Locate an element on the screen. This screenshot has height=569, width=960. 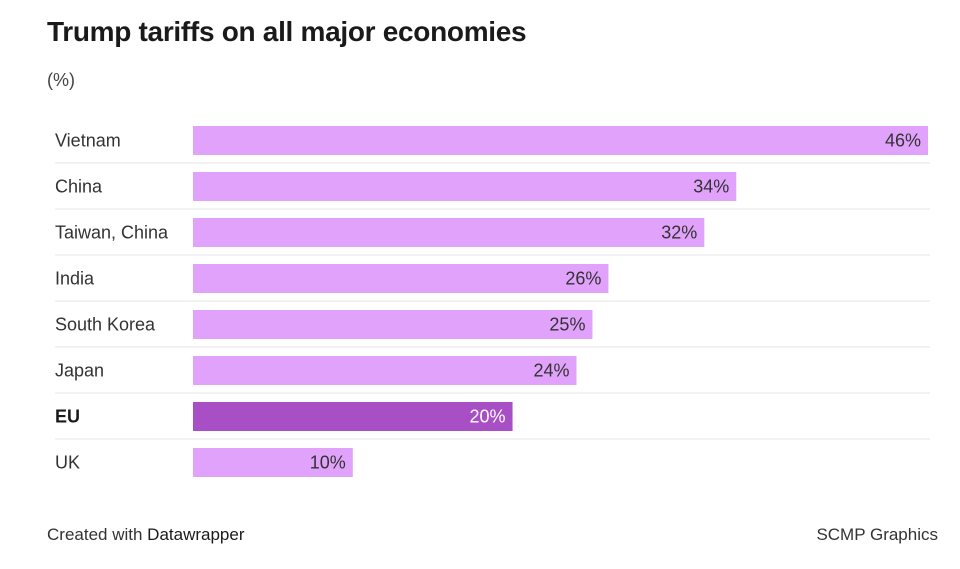
category-label-south-korea: South Korea is located at coordinates (105, 325).